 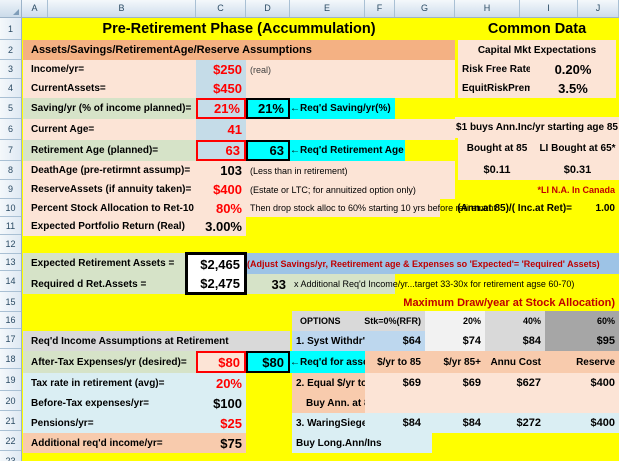 What do you see at coordinates (10, 129) in the screenshot?
I see `row-header-6: 6` at bounding box center [10, 129].